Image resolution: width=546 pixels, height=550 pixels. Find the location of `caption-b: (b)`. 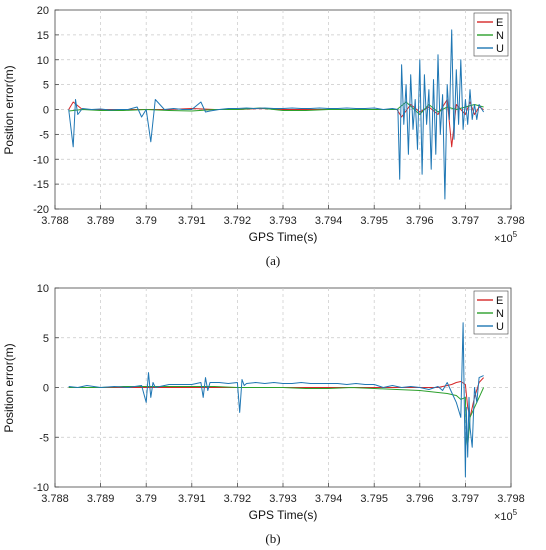

caption-b: (b) is located at coordinates (272, 538).